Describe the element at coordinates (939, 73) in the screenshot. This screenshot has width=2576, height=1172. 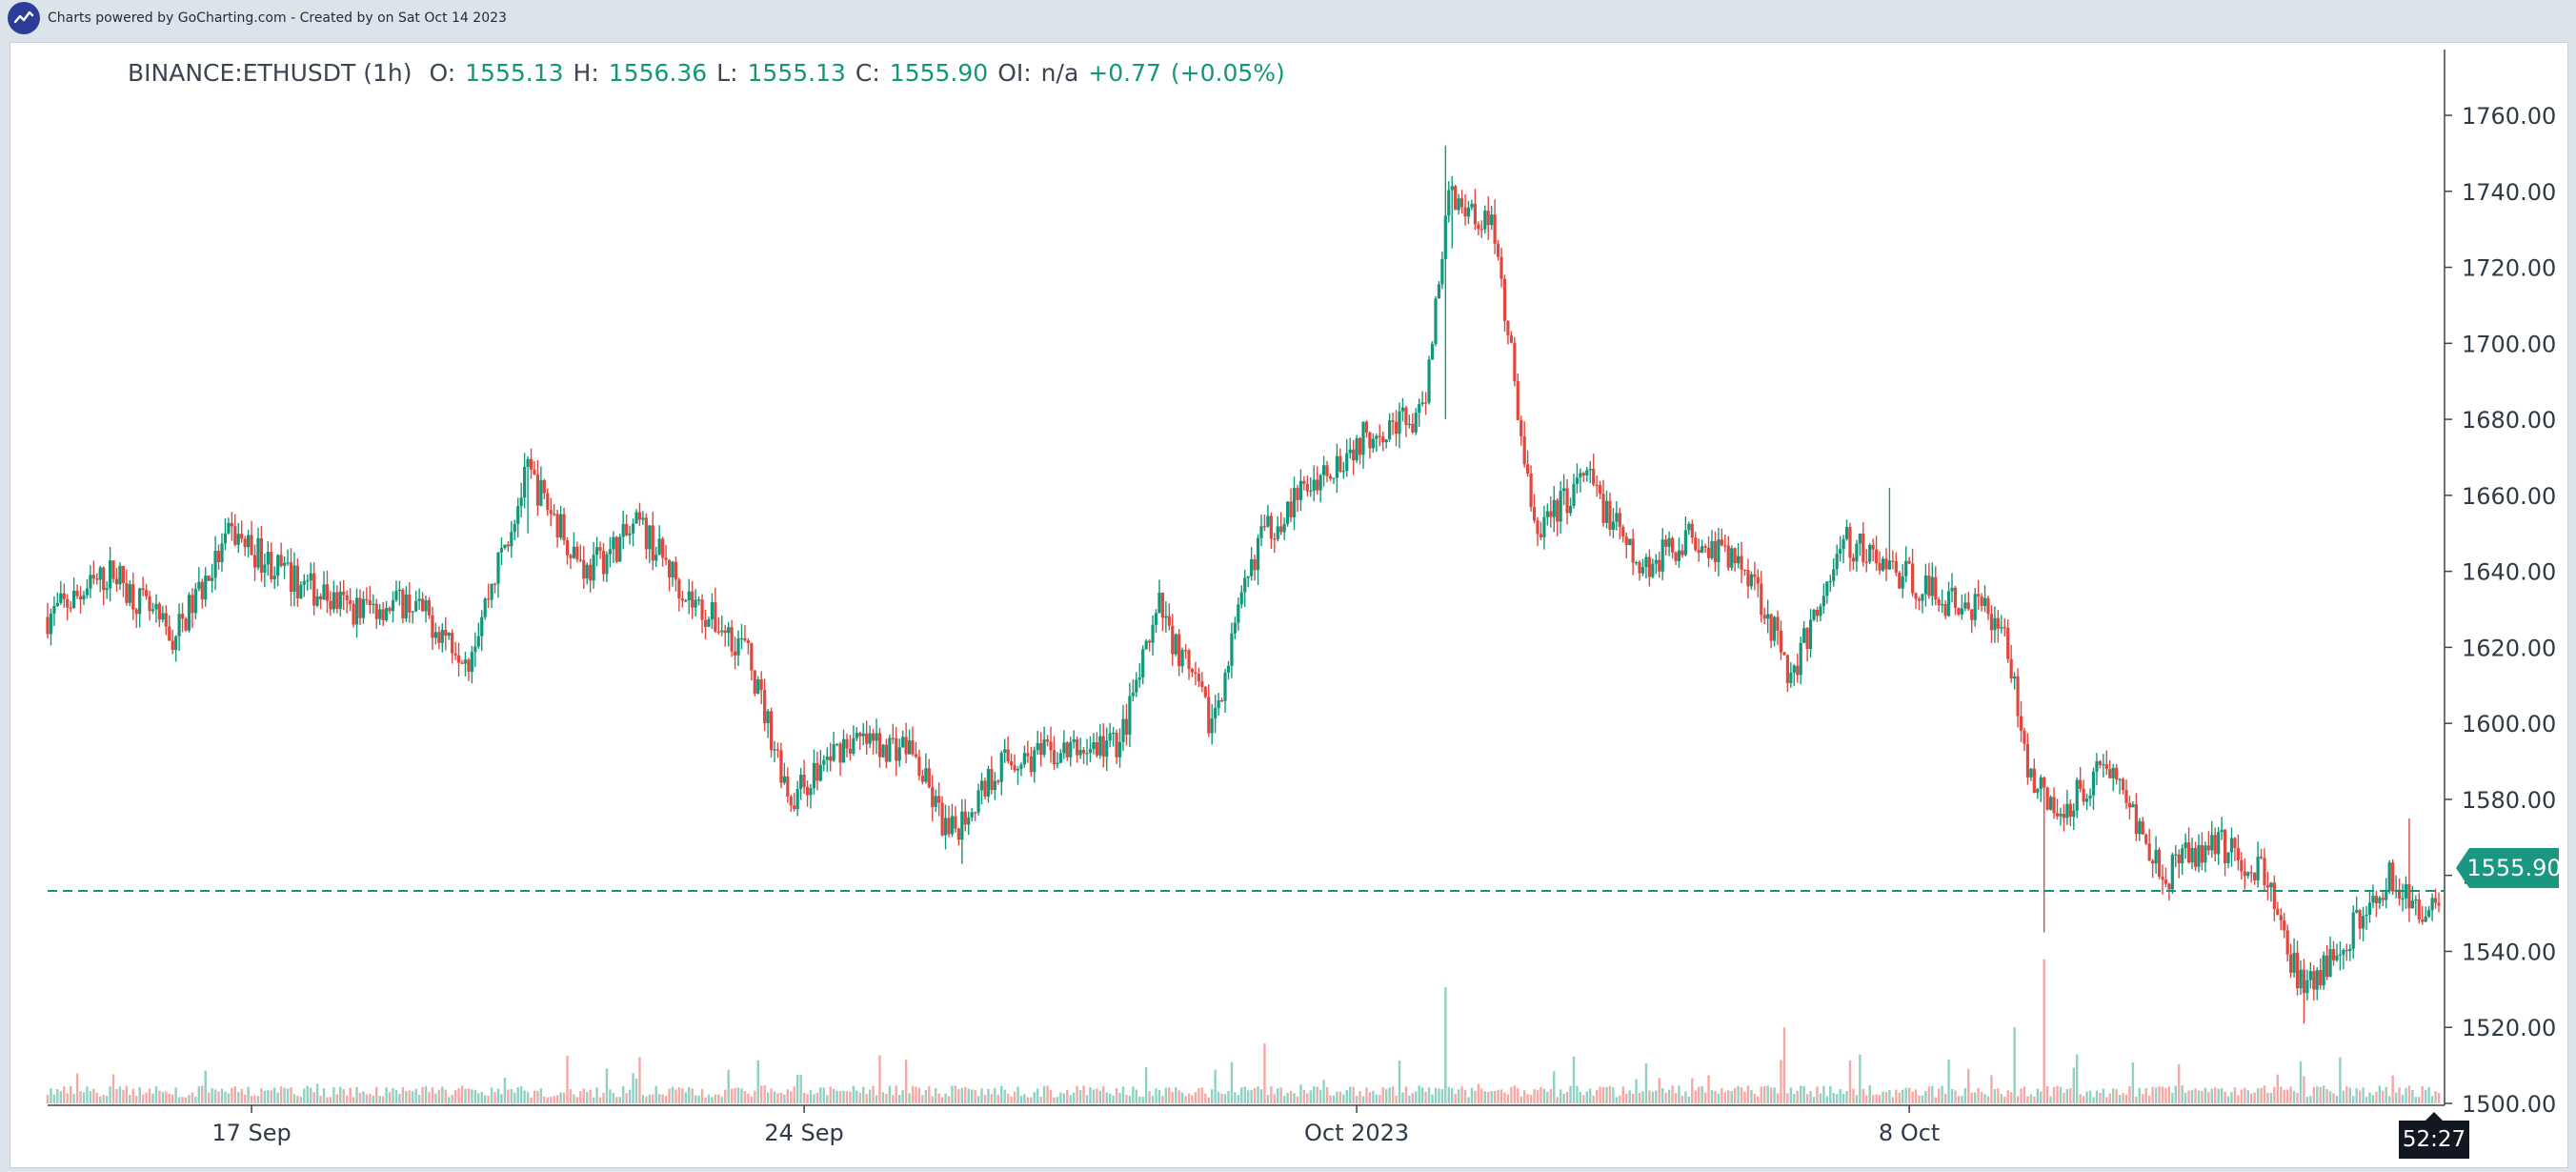
I see `close-value: 1555.90` at that location.